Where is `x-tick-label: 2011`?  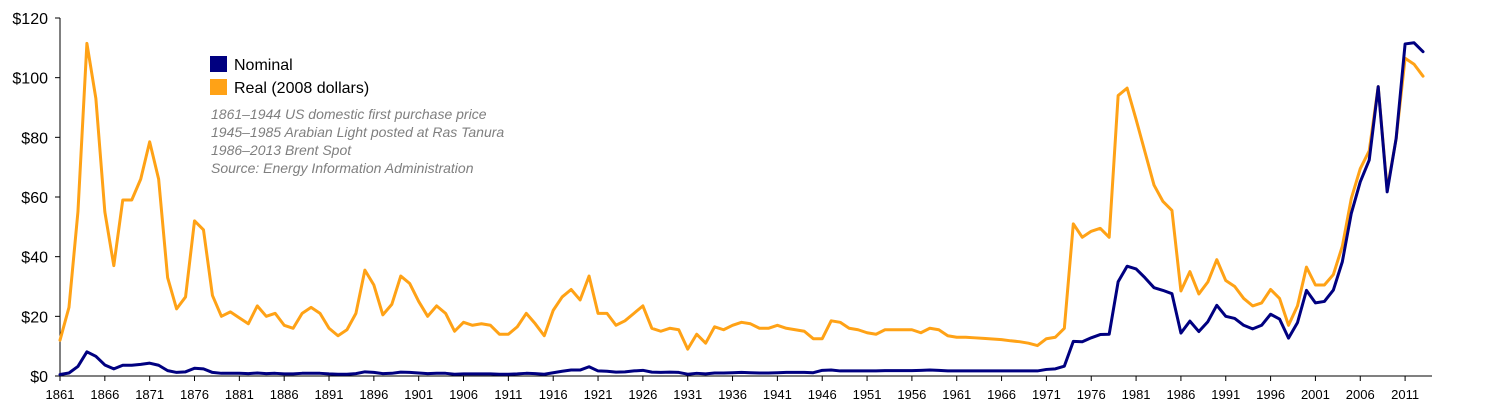 x-tick-label: 2011 is located at coordinates (1405, 394).